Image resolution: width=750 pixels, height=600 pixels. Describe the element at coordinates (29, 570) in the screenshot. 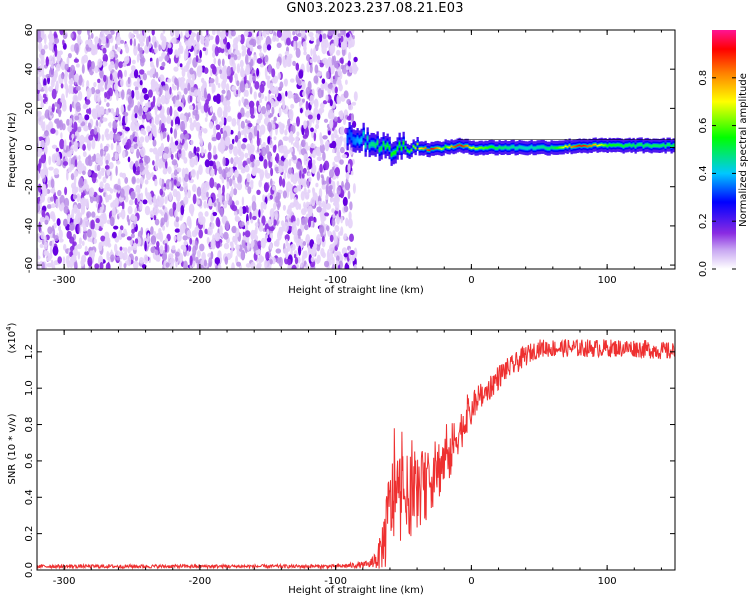

I see `y-tick-label: 0.0` at that location.